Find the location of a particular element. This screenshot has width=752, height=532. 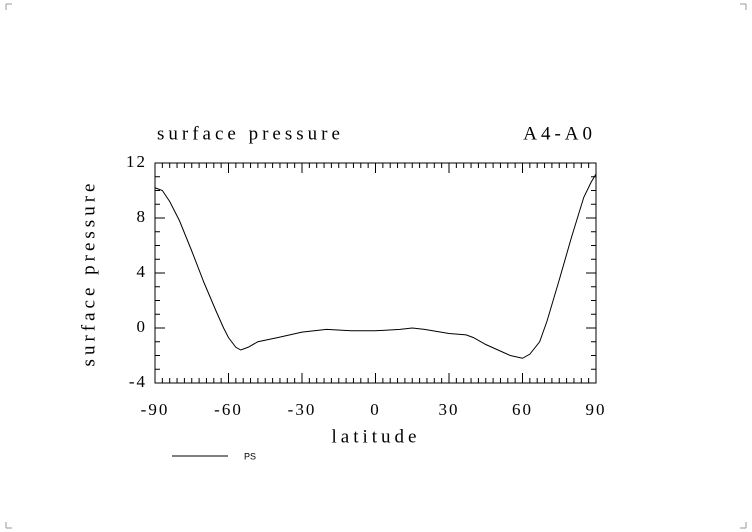

x-tick-label: 60 is located at coordinates (522, 409).